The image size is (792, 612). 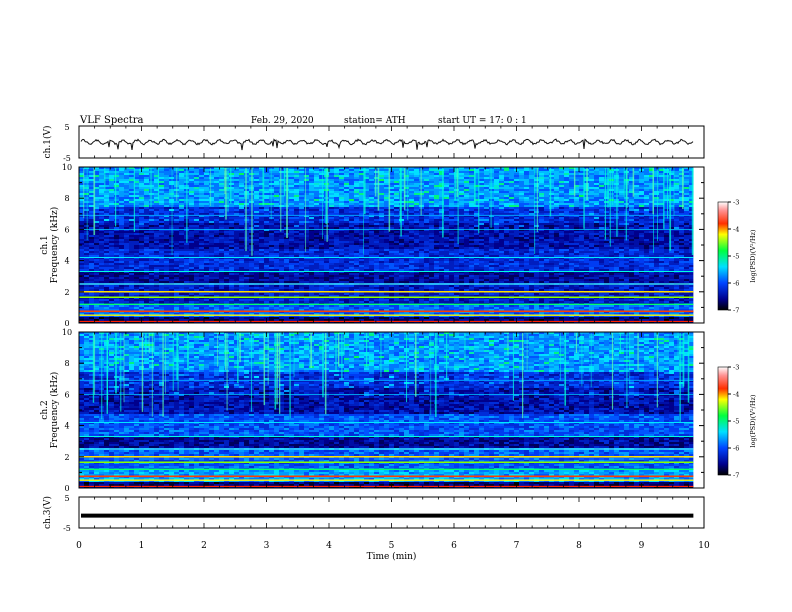 I want to click on colorbar-tick-label: -3, so click(x=736, y=368).